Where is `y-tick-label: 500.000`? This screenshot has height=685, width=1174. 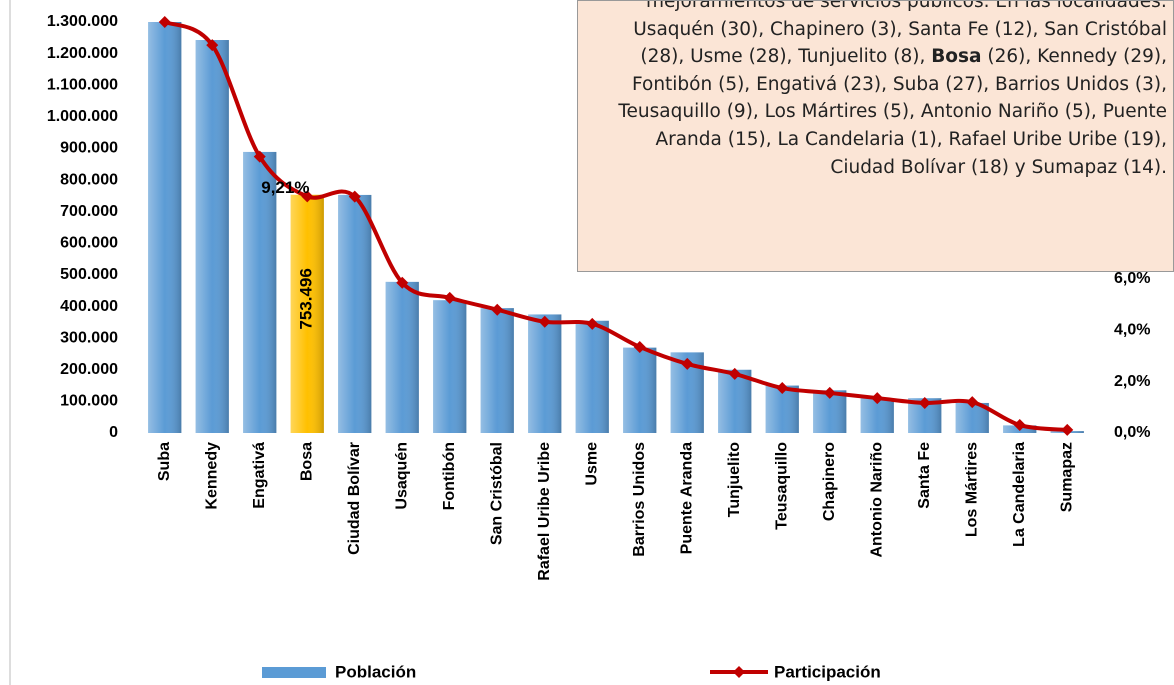 y-tick-label: 500.000 is located at coordinates (89, 274).